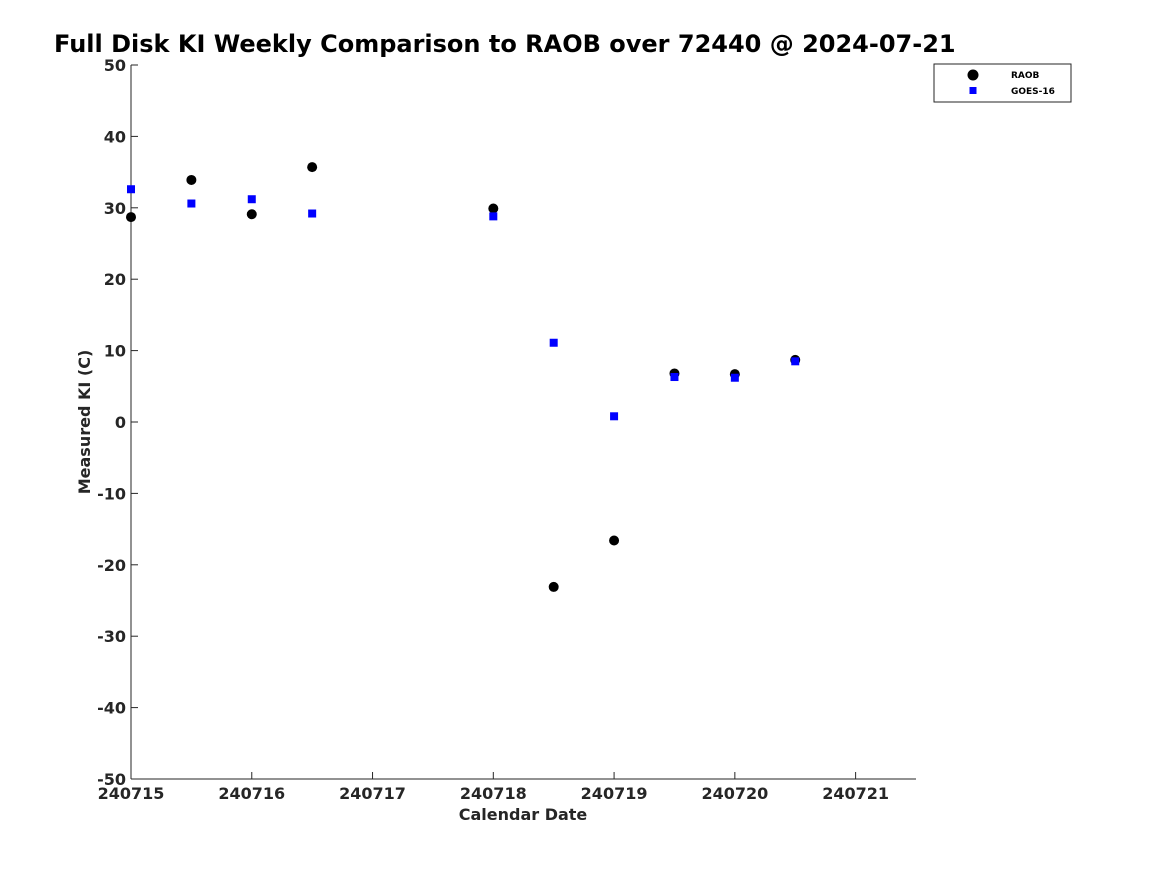 Image resolution: width=1167 pixels, height=875 pixels. I want to click on legend-label-raob: RAOB, so click(1025, 76).